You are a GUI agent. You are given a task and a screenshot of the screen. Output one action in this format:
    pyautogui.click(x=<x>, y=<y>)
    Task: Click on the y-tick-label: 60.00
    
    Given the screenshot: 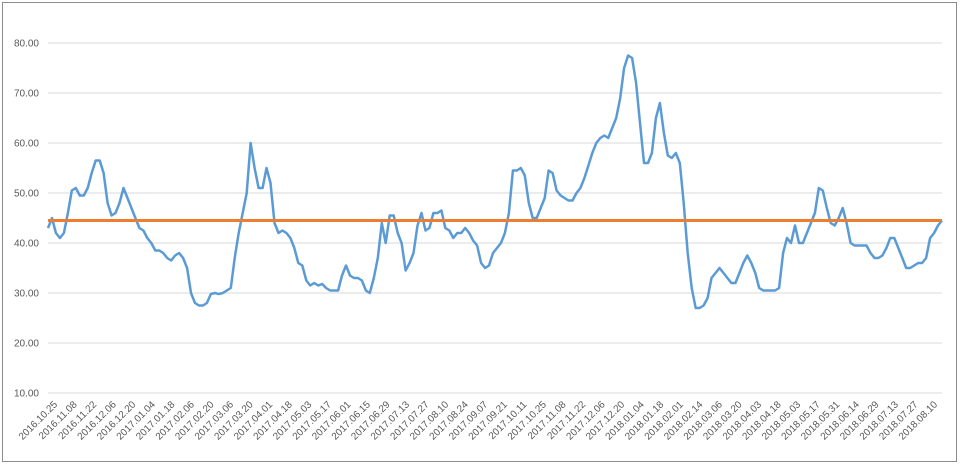 What is the action you would take?
    pyautogui.click(x=26, y=144)
    